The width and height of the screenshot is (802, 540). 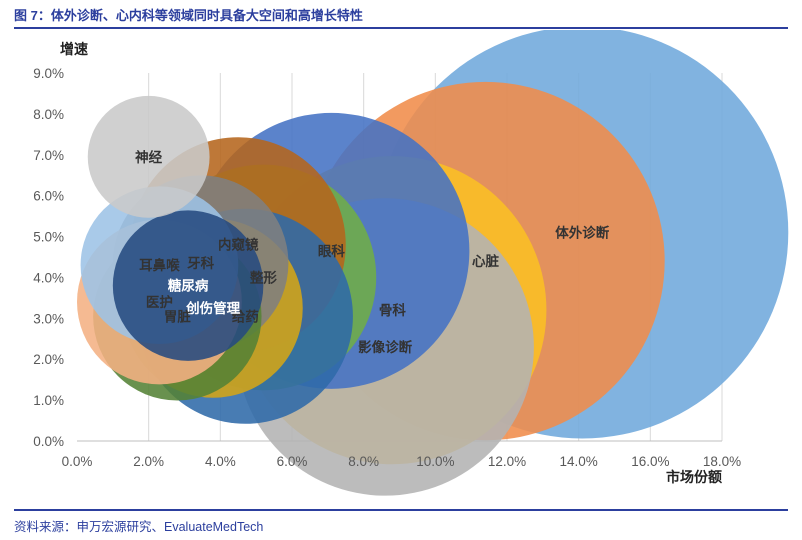 What do you see at coordinates (159, 302) in the screenshot?
I see `bubble-label: 医护` at bounding box center [159, 302].